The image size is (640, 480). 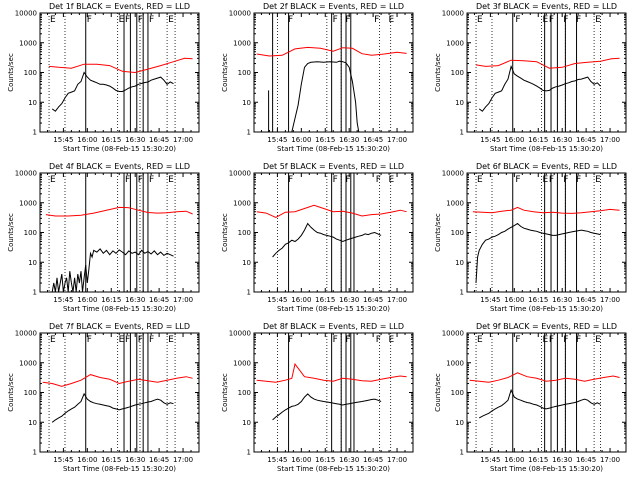 What do you see at coordinates (546, 6) in the screenshot?
I see `panel-title: Det 3f BLACK = Events, RED = LLD` at bounding box center [546, 6].